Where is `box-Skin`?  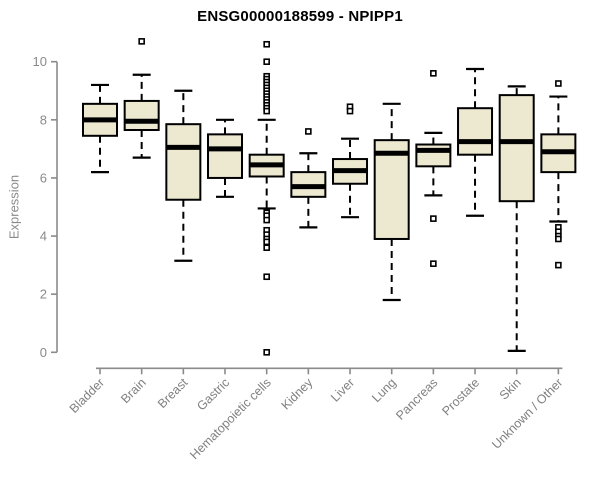
box-Skin is located at coordinates (516, 148).